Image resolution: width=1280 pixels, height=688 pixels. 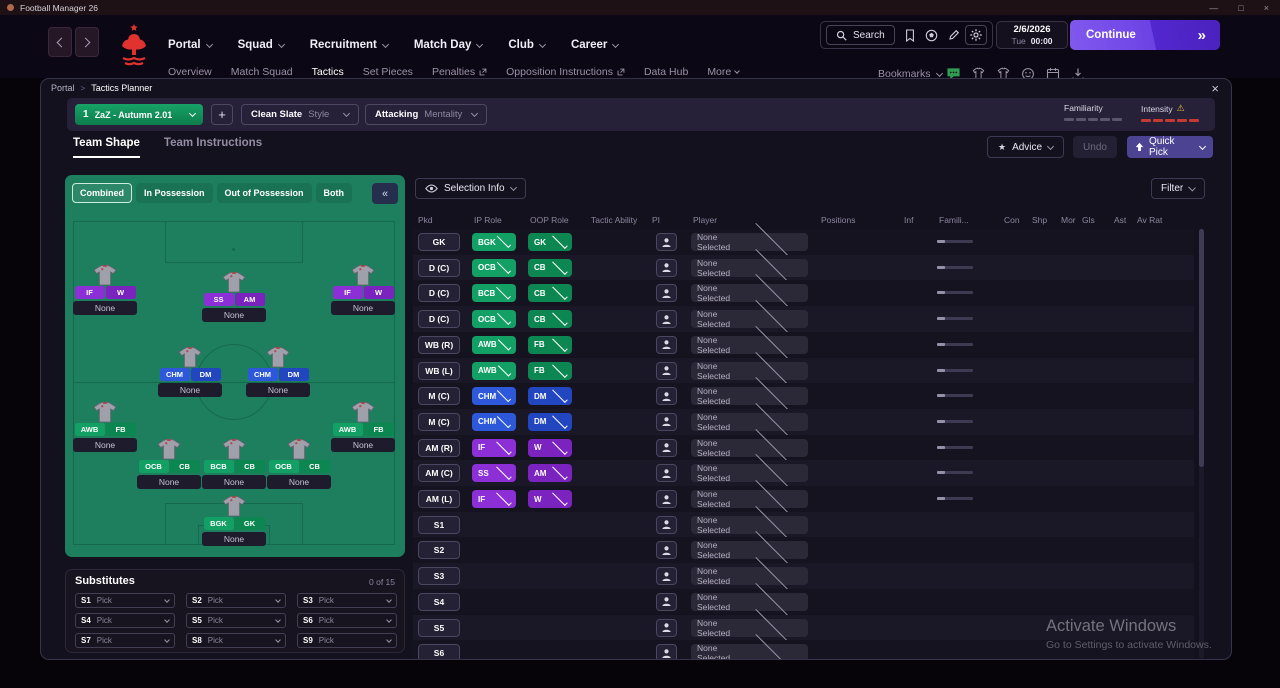 What do you see at coordinates (439, 651) in the screenshot?
I see `position-badge: S6` at bounding box center [439, 651].